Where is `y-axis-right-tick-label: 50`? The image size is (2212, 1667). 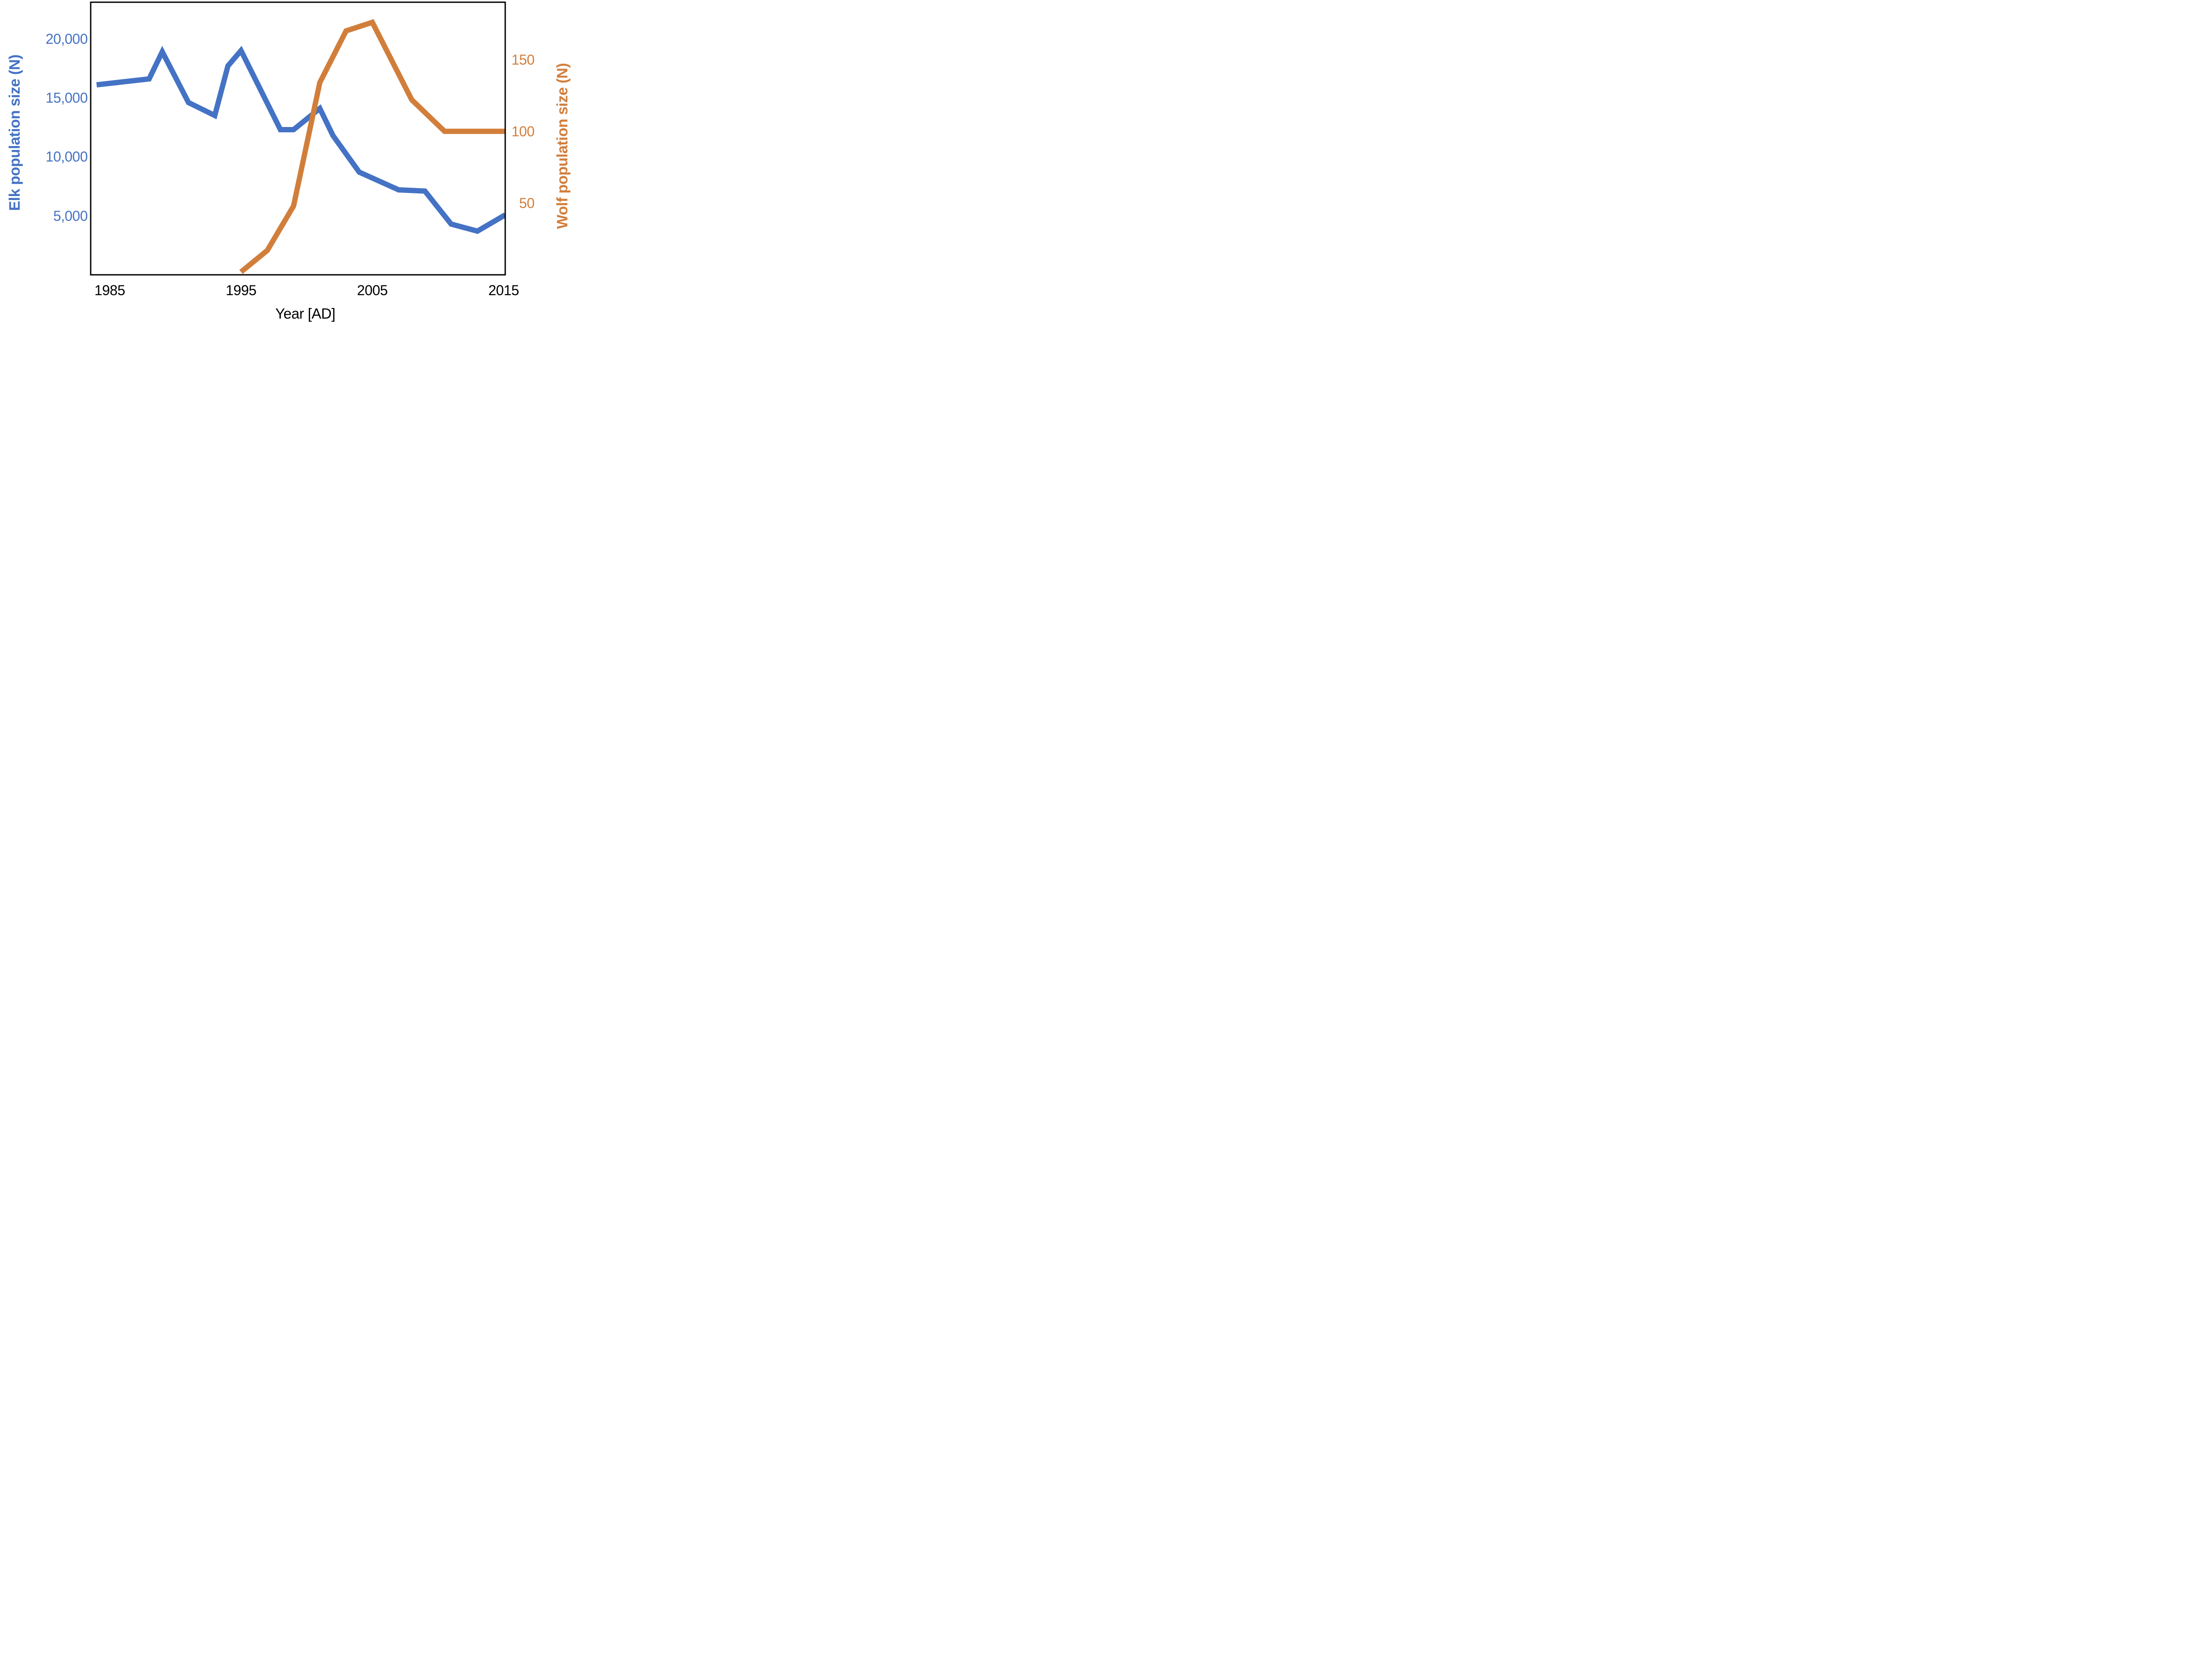 y-axis-right-tick-label: 50 is located at coordinates (526, 203).